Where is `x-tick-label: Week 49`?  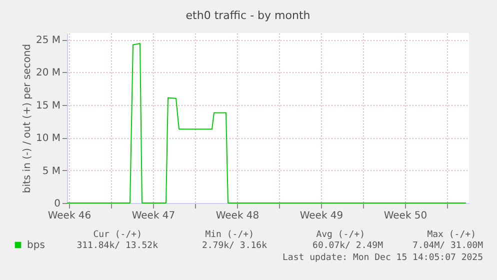
x-tick-label: Week 49 is located at coordinates (322, 216).